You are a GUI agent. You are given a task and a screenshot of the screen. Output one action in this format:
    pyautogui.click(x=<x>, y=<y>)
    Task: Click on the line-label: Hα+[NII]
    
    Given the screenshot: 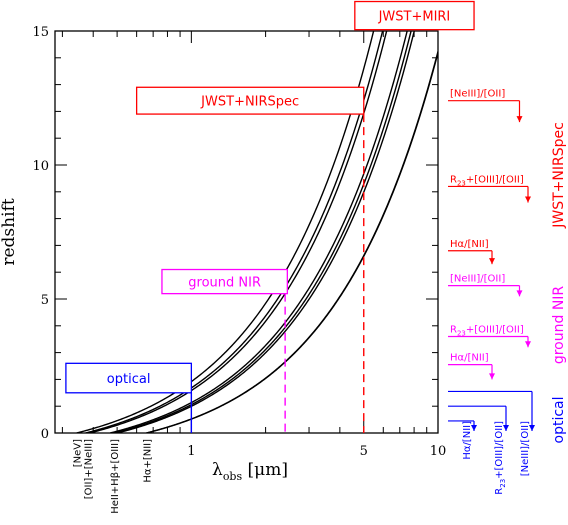 What is the action you would take?
    pyautogui.click(x=147, y=461)
    